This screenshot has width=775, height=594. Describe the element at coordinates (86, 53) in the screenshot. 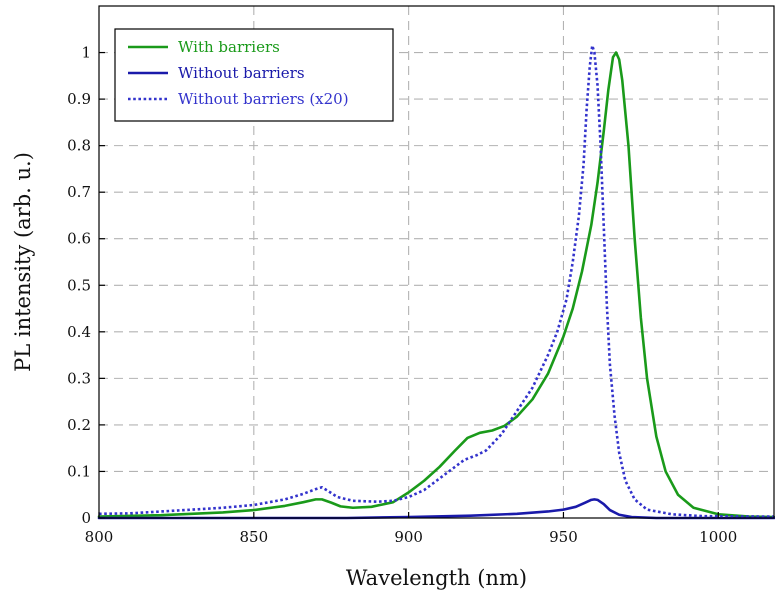

I see `y-tick-label: 1` at that location.